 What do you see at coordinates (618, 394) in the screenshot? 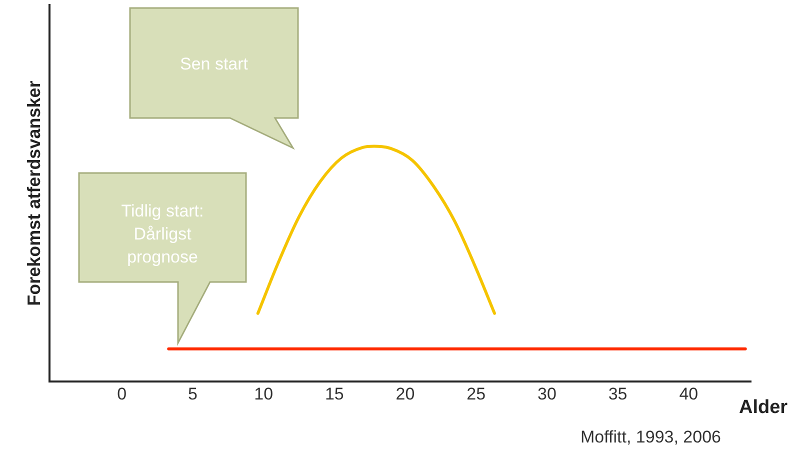
I see `x-tick-label: 35` at bounding box center [618, 394].